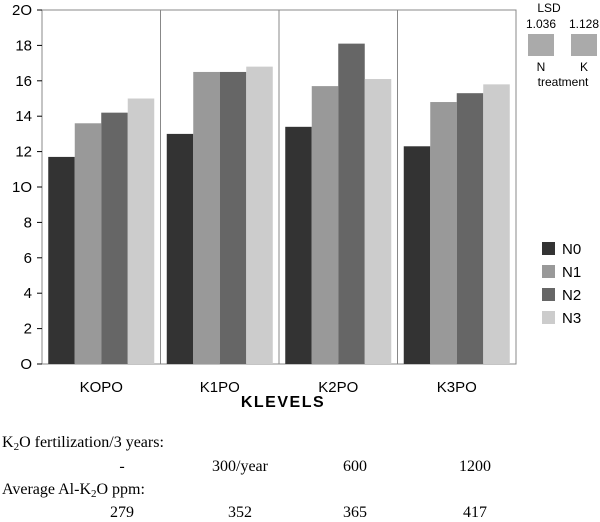 The height and width of the screenshot is (522, 600). What do you see at coordinates (541, 67) in the screenshot?
I see `lsd-label: N` at bounding box center [541, 67].